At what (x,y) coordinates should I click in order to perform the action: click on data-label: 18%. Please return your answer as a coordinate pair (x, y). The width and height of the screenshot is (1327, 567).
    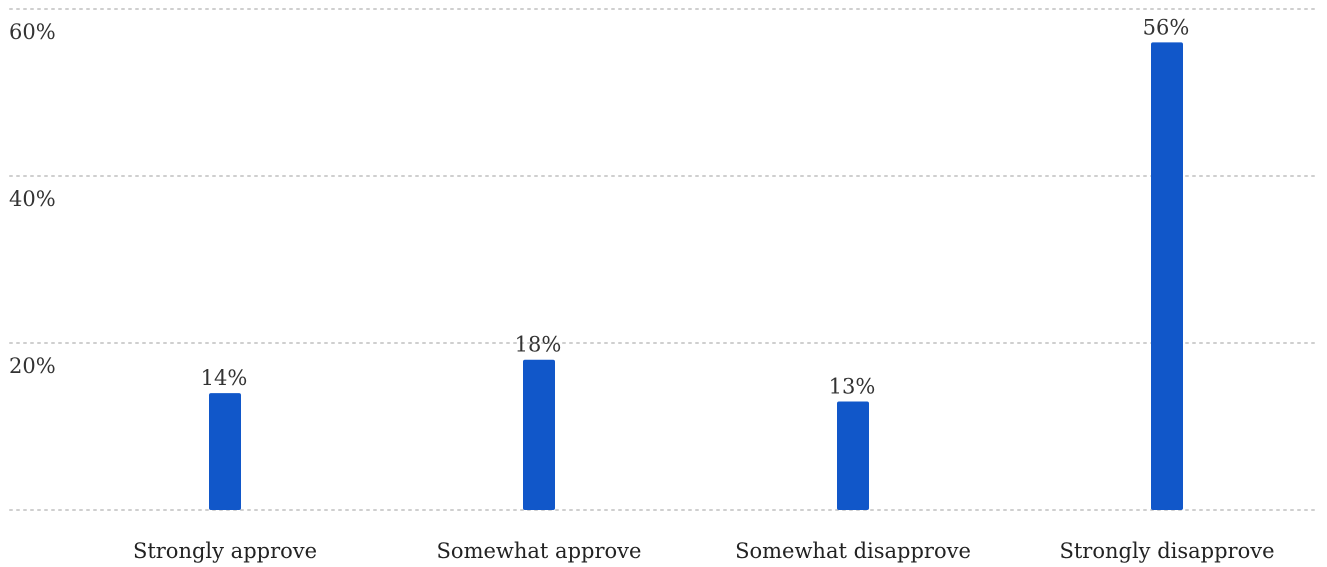
    Looking at the image, I should click on (538, 345).